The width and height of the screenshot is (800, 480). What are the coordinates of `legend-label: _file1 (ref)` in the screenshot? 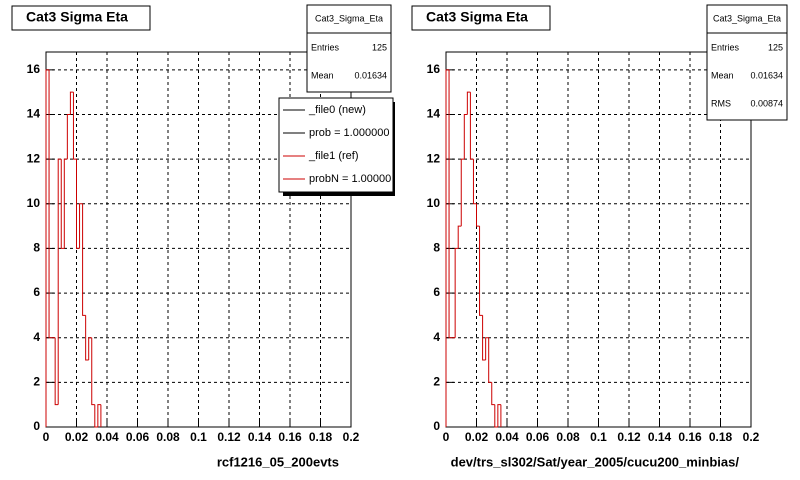 It's located at (333, 156).